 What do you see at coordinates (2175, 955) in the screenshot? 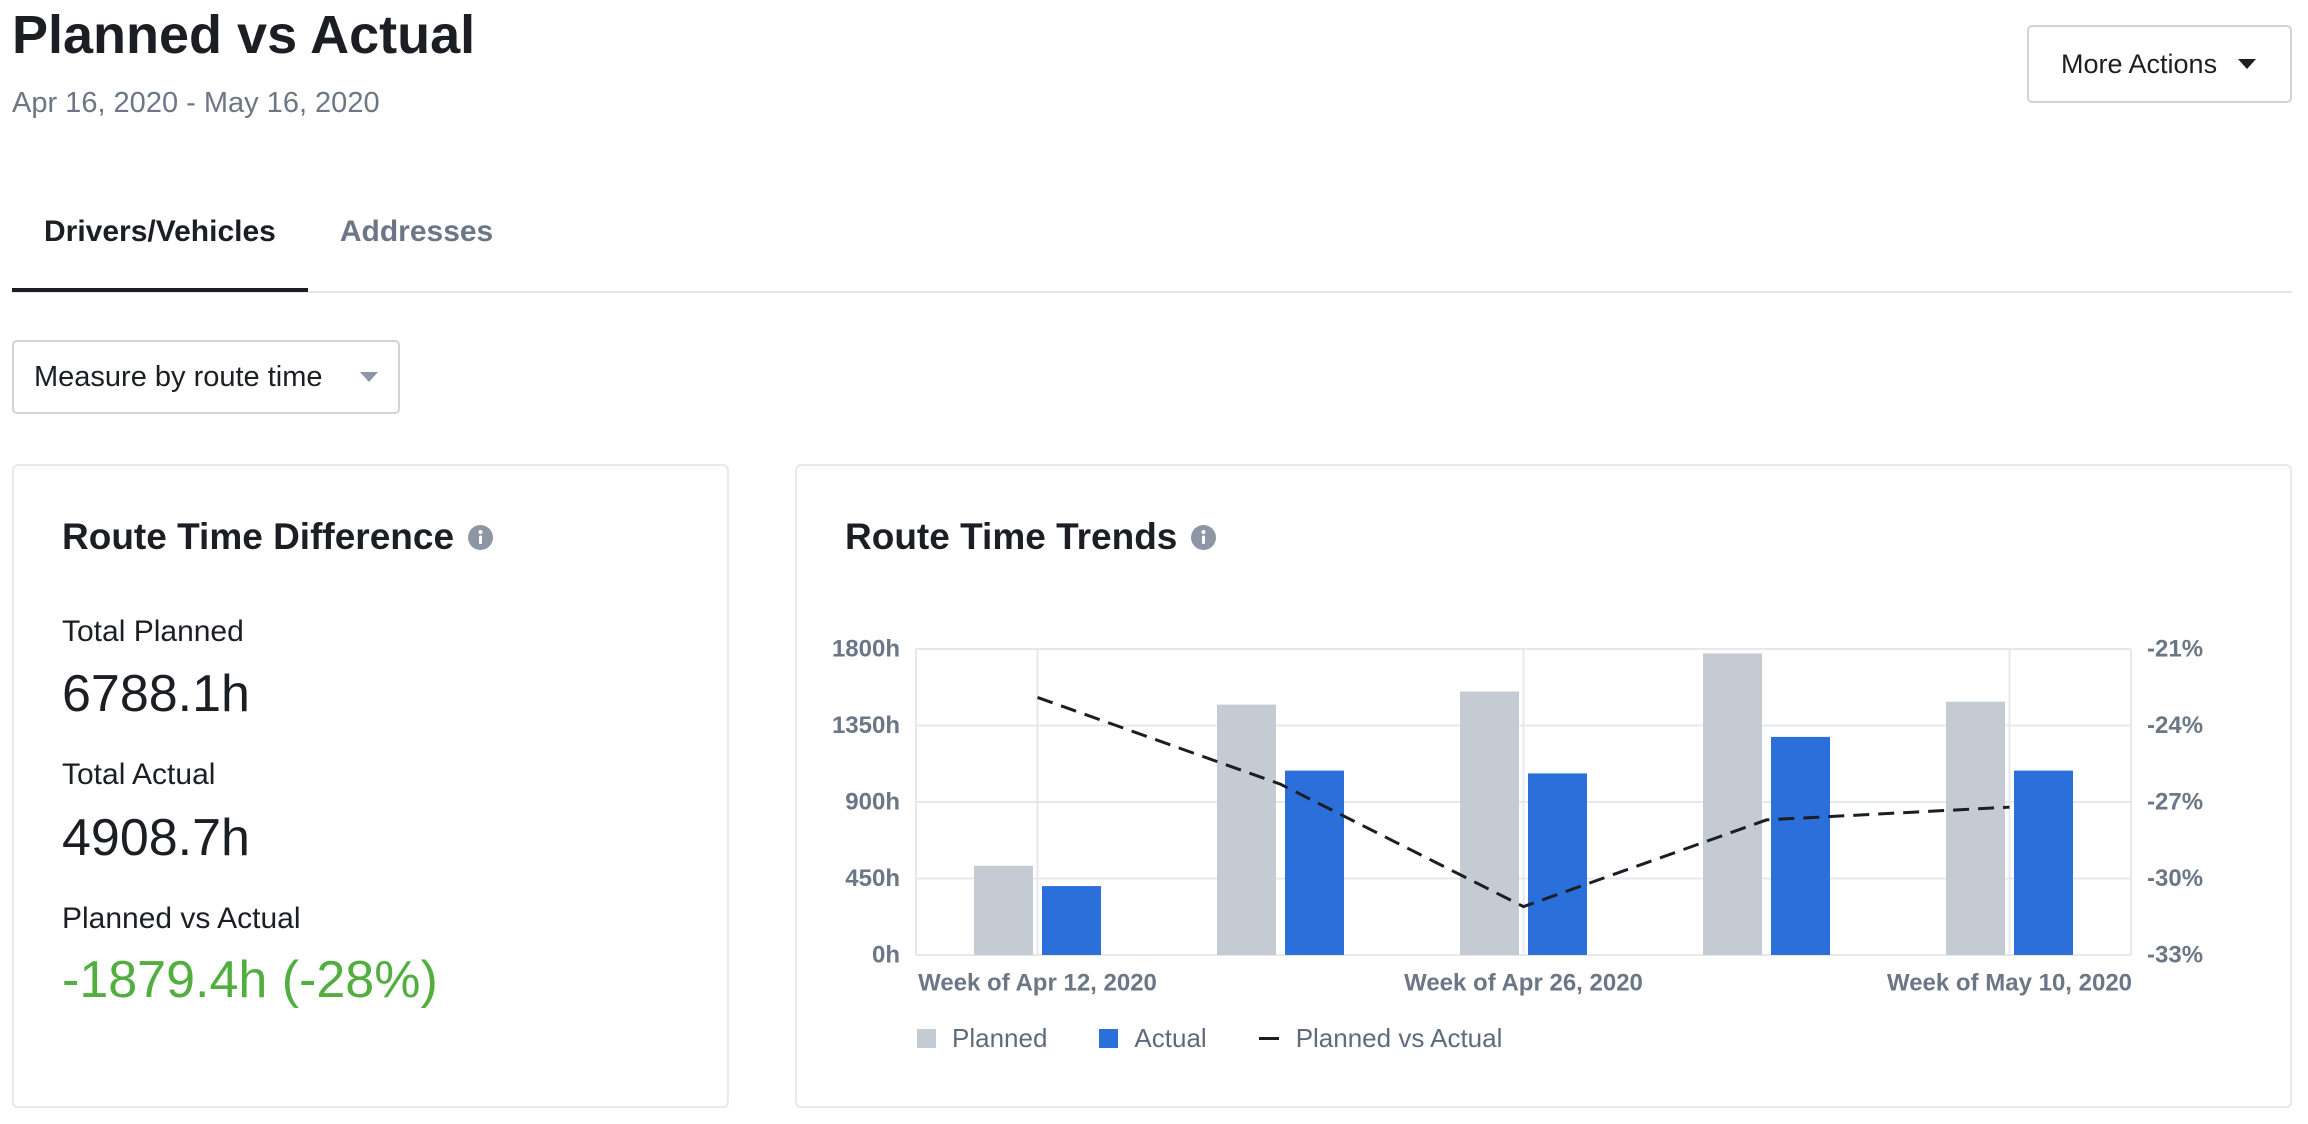
I see `y-right-tick-label: -33%` at bounding box center [2175, 955].